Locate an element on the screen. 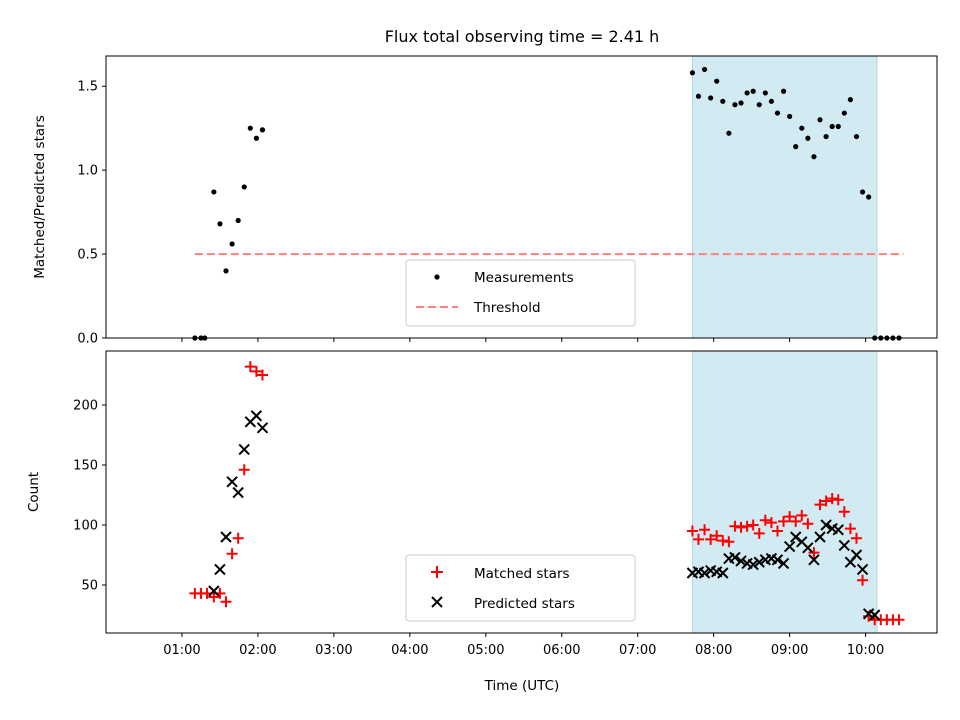  x-axis-label: Time (UTC) is located at coordinates (522, 686).